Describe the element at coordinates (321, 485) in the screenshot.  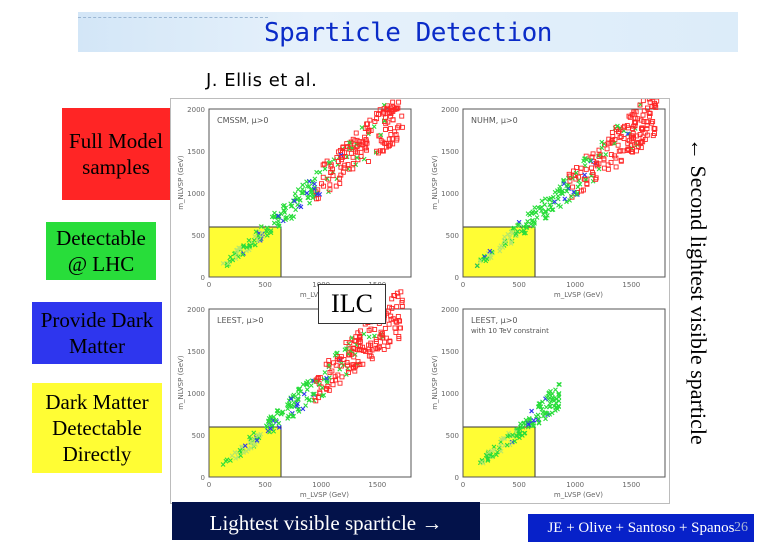
I see `x-tick-label: 1000` at that location.